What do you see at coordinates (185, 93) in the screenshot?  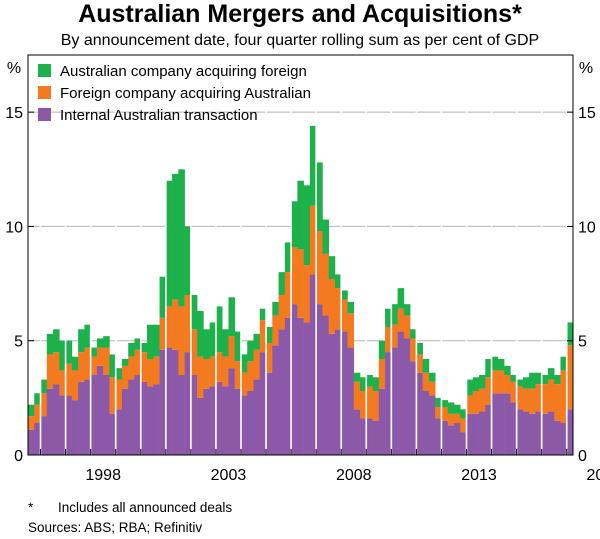 I see `legend-label-foreign-acquiring-aus: Foreign company acquiring Australian` at bounding box center [185, 93].